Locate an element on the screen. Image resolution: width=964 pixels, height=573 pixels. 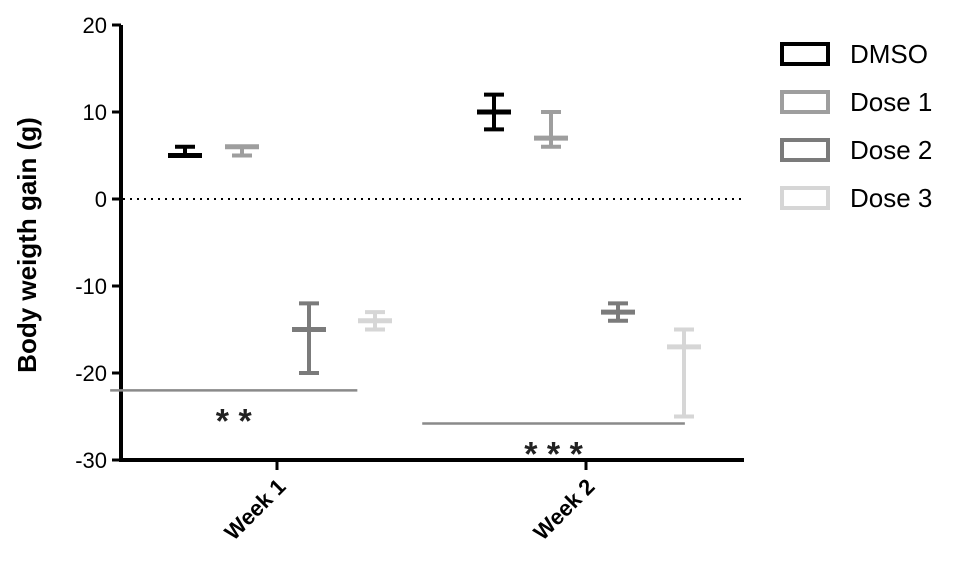
legend-label: Dose 2 is located at coordinates (891, 150).